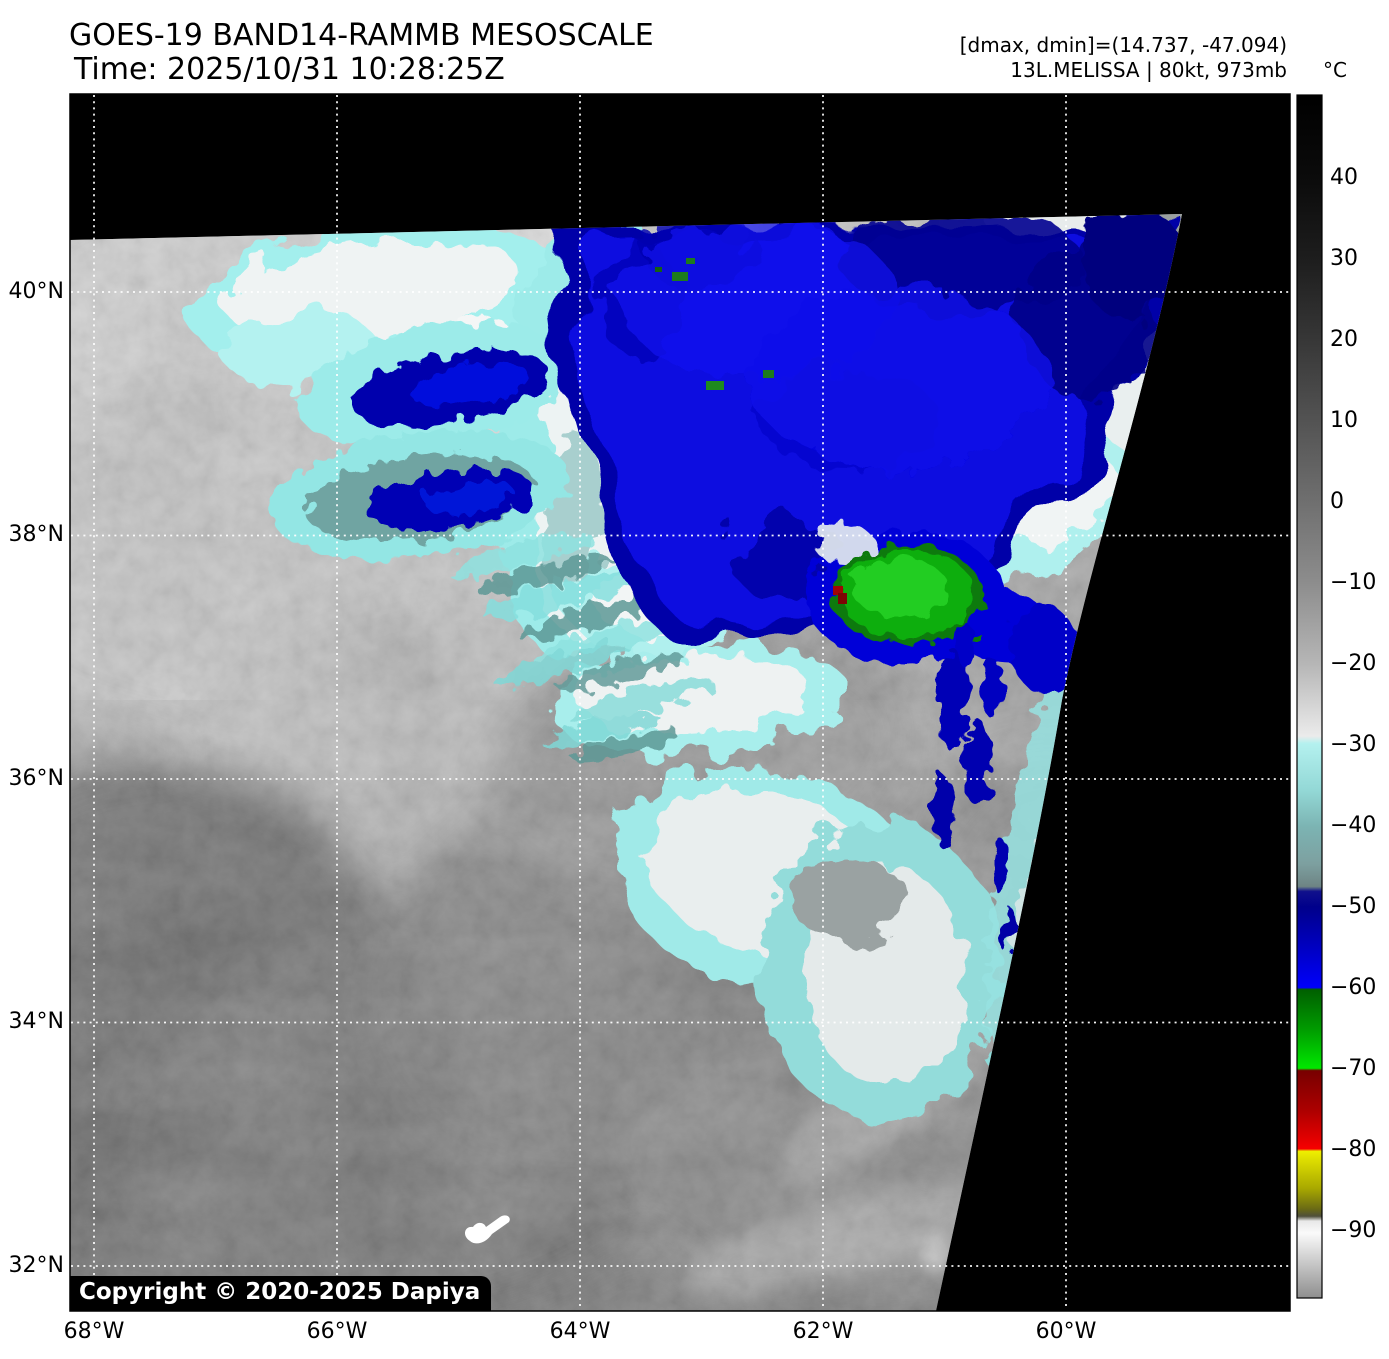  Describe the element at coordinates (1066, 1331) in the screenshot. I see `lon-tick-label: 60°W` at that location.